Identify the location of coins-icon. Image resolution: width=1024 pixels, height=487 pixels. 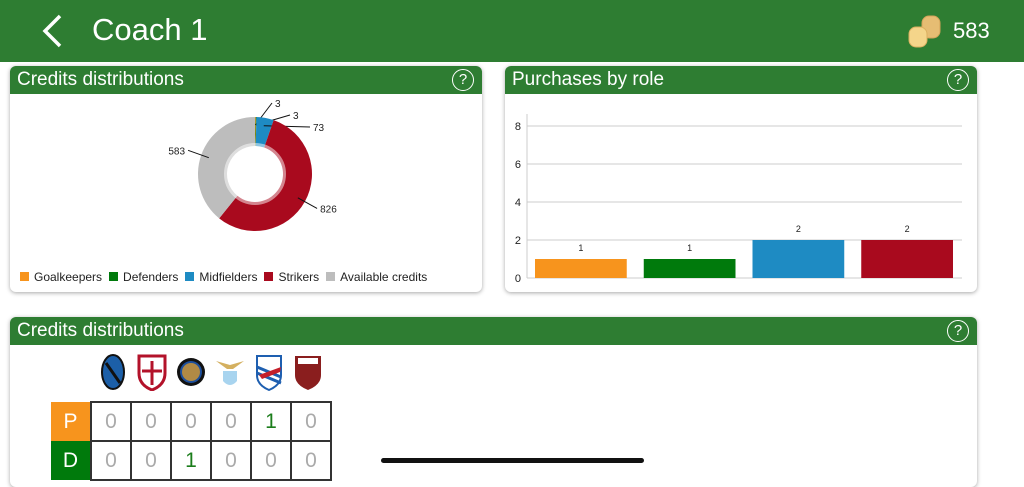
(924, 31).